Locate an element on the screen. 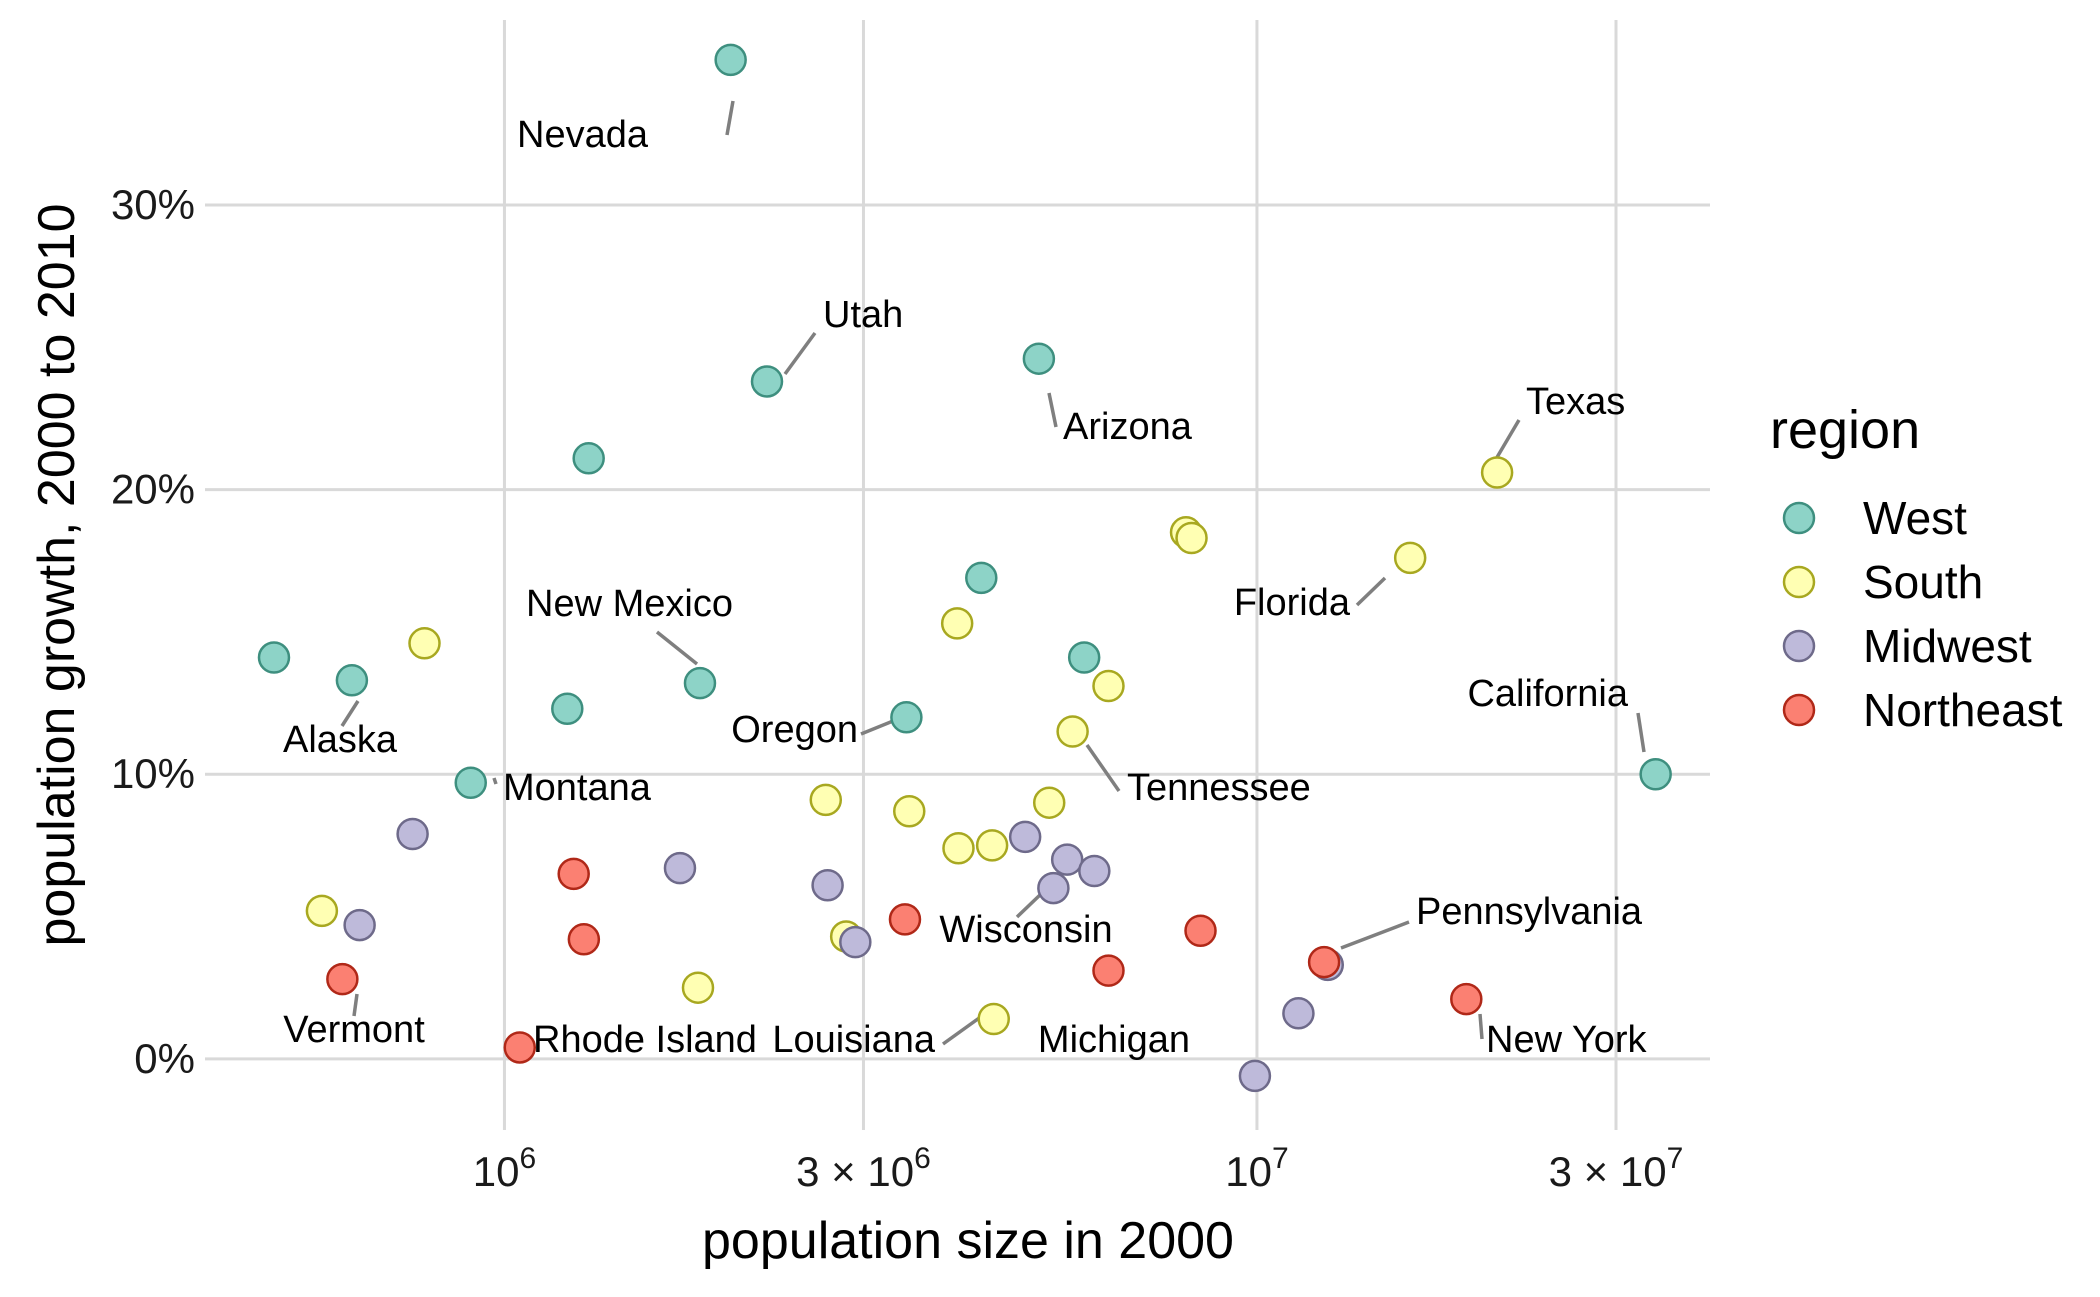 The height and width of the screenshot is (1297, 2100). legend-label-northeast: Northeast is located at coordinates (1963, 710).